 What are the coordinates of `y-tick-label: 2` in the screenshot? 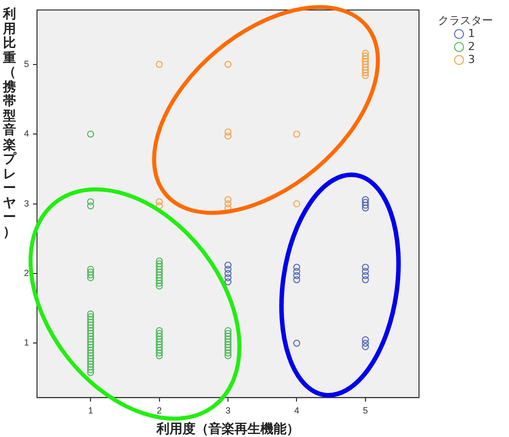 It's located at (27, 273).